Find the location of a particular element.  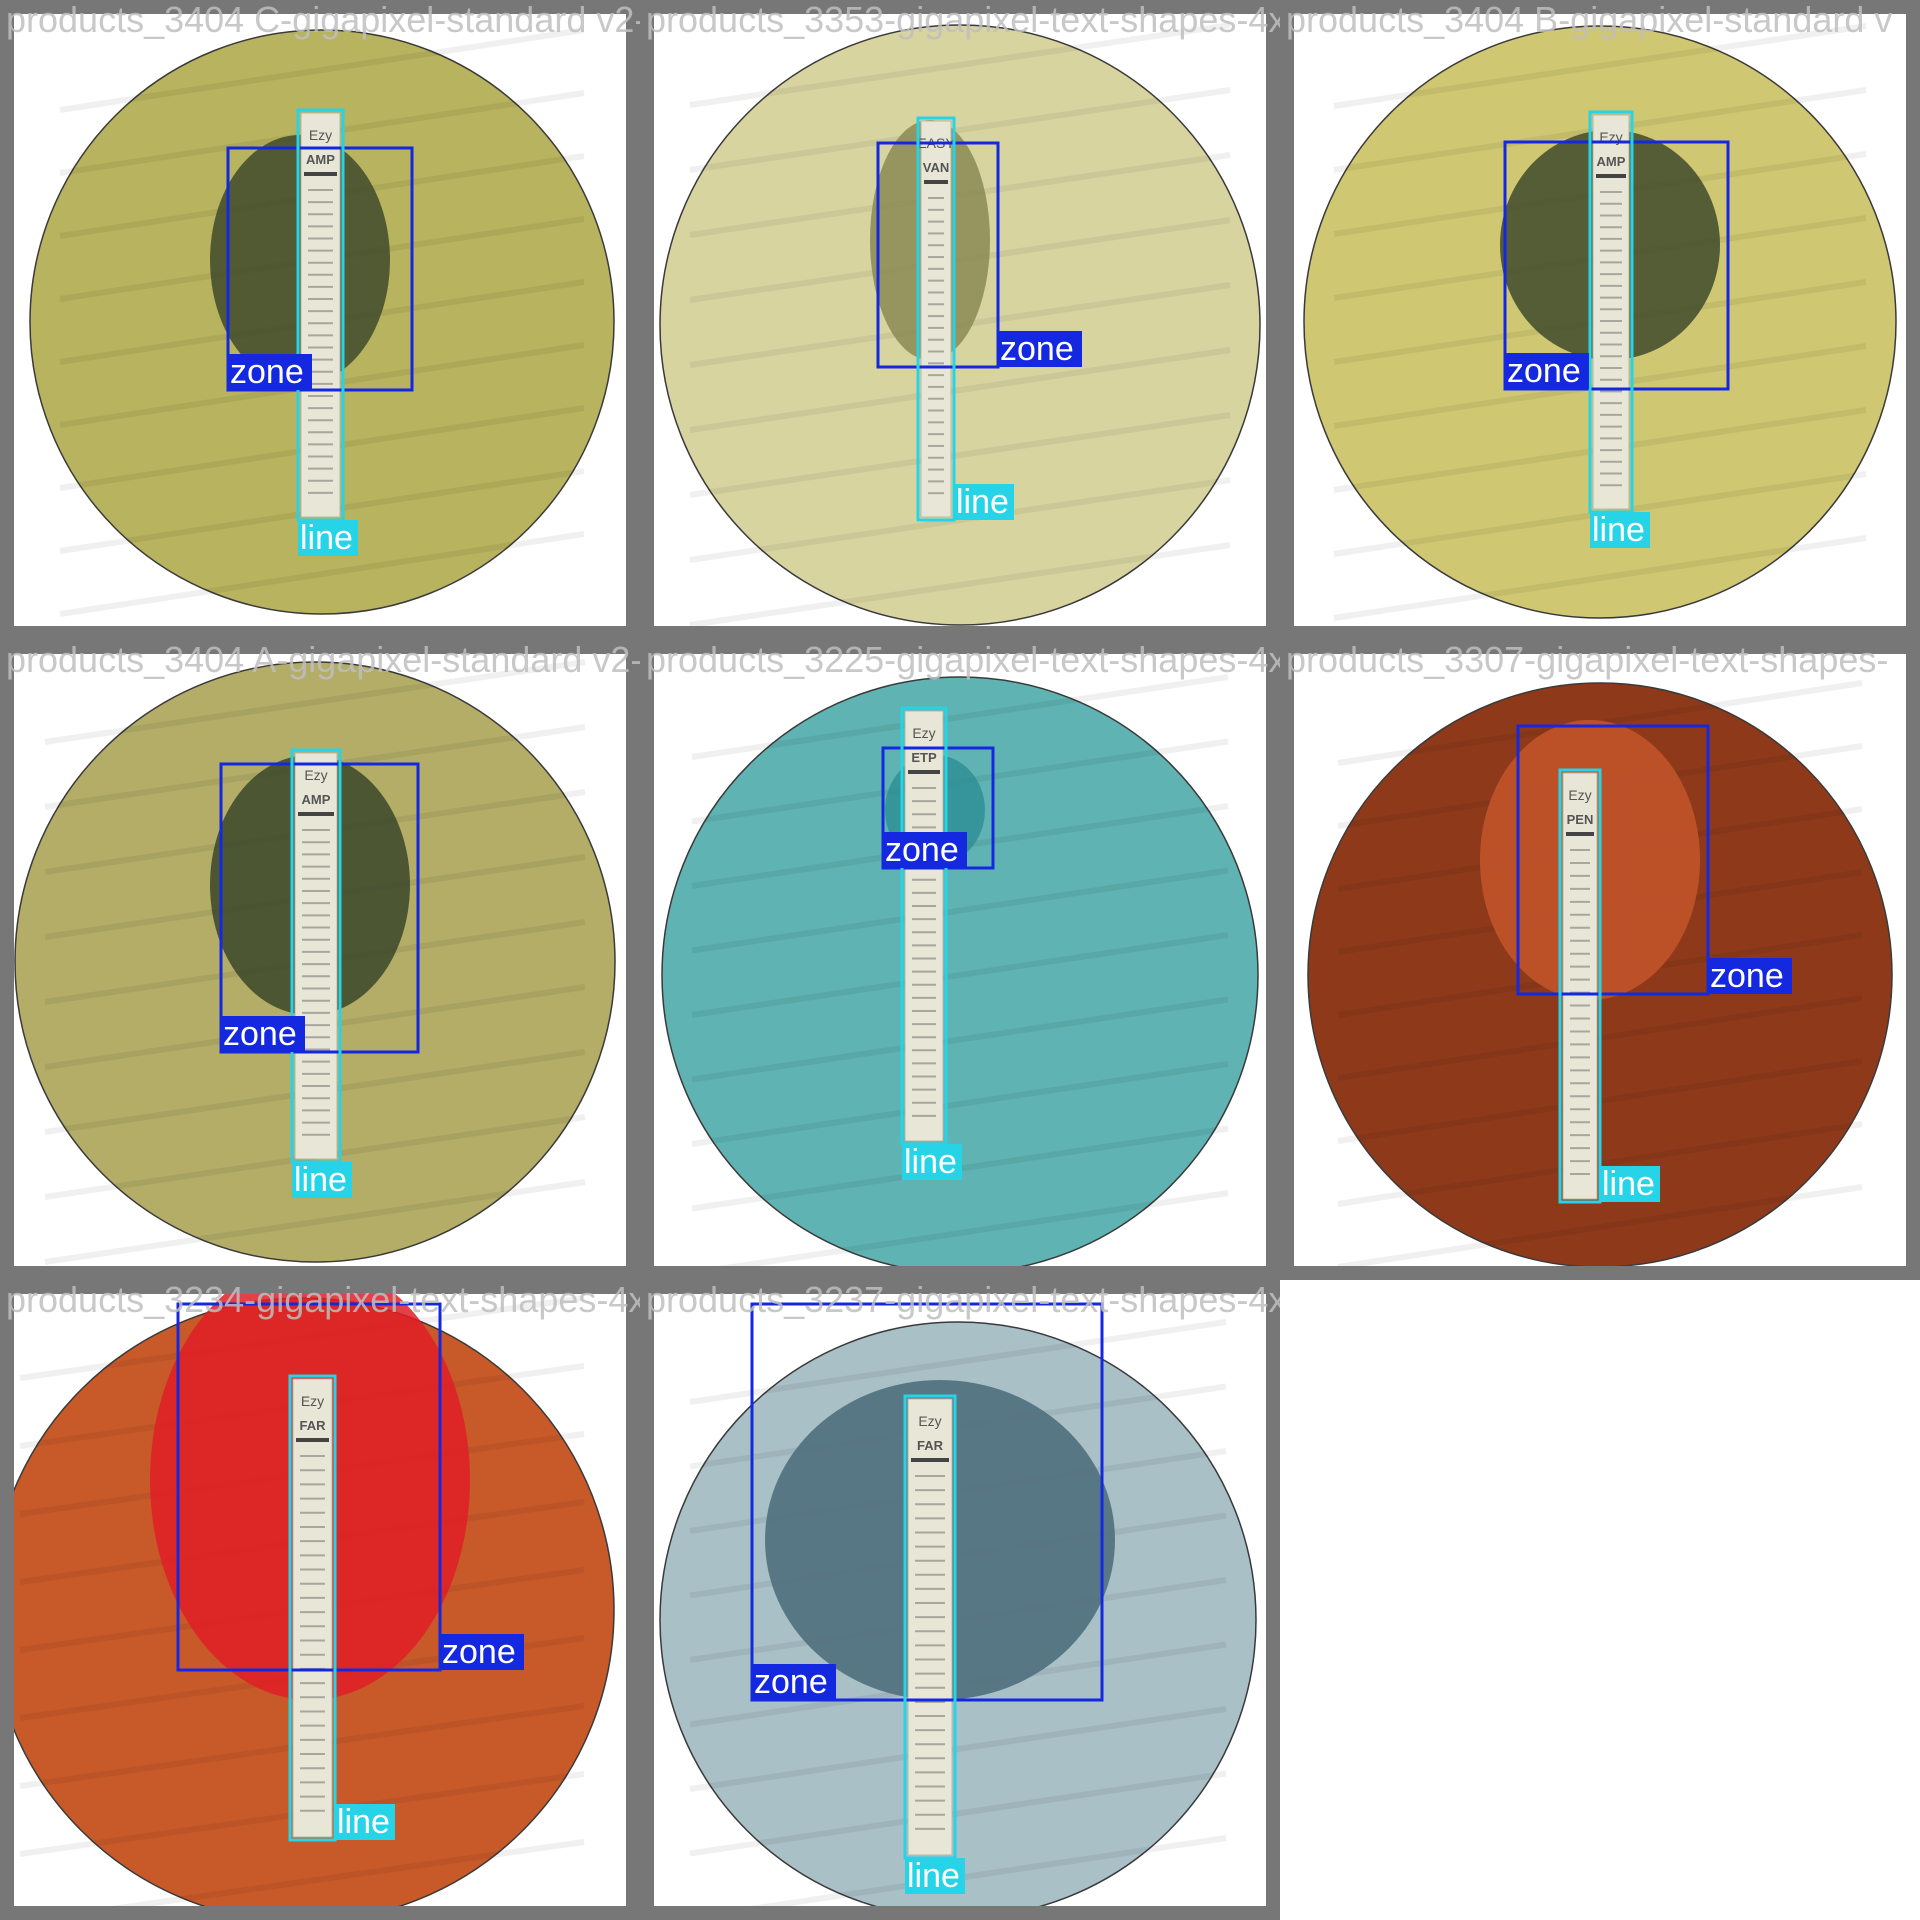

tile-filename: products_3234-gigapixel-text-shapes-4x is located at coordinates (323, 1300).